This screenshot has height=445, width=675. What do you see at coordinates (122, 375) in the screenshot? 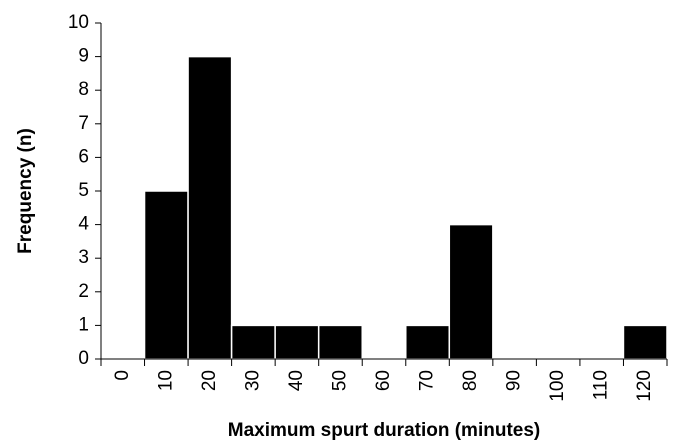
I see `x-tick-label: 0` at bounding box center [122, 375].